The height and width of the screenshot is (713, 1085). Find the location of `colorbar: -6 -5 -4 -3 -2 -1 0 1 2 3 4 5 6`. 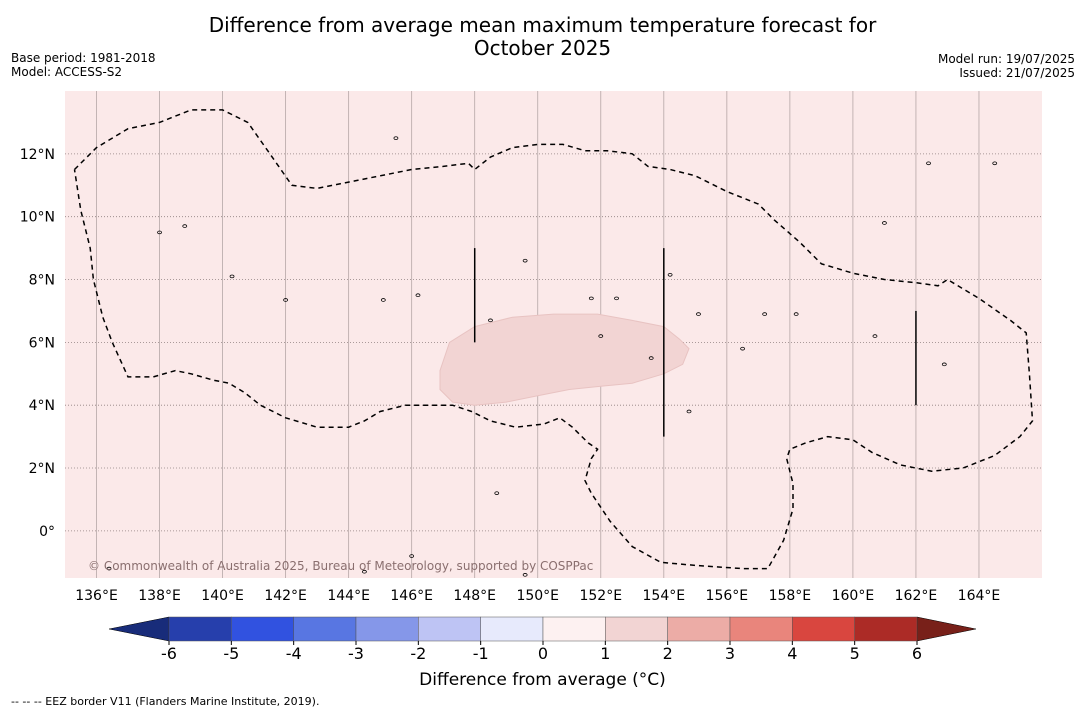

colorbar: -6 -5 -4 -3 -2 -1 0 1 2 3 4 5 6 is located at coordinates (542, 639).